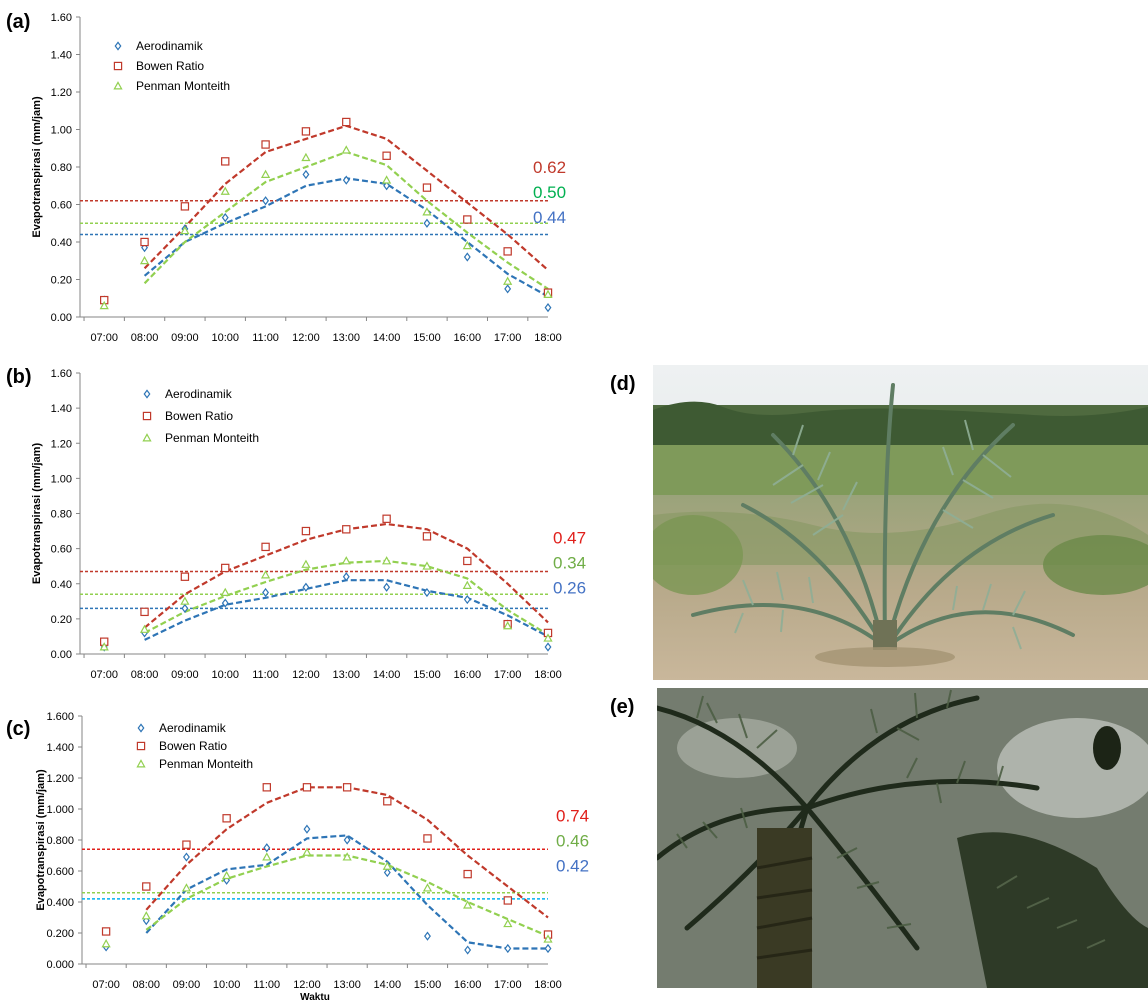 This screenshot has height=1008, width=1148. I want to click on photo-young-oil-palm, so click(900, 522).